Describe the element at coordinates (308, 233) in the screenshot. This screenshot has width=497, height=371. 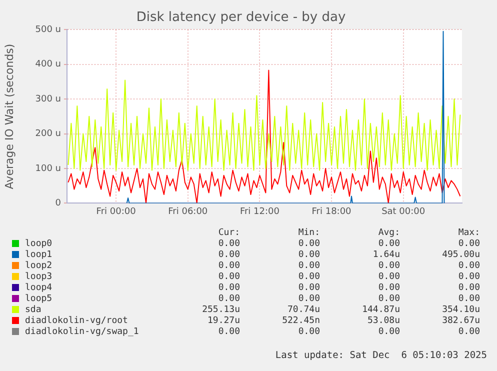
I see `text: Min:` at that location.